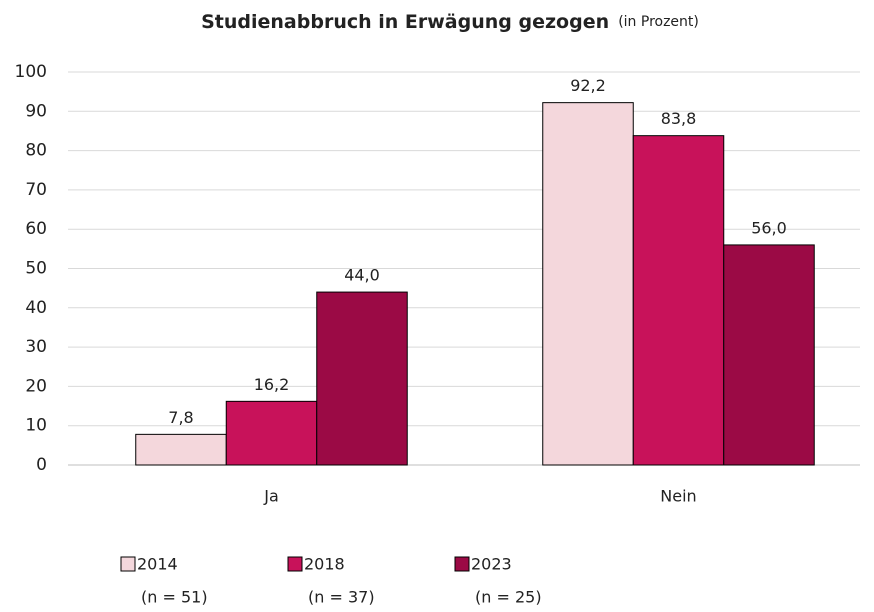  I want to click on y-tick-label: 80, so click(36, 151).